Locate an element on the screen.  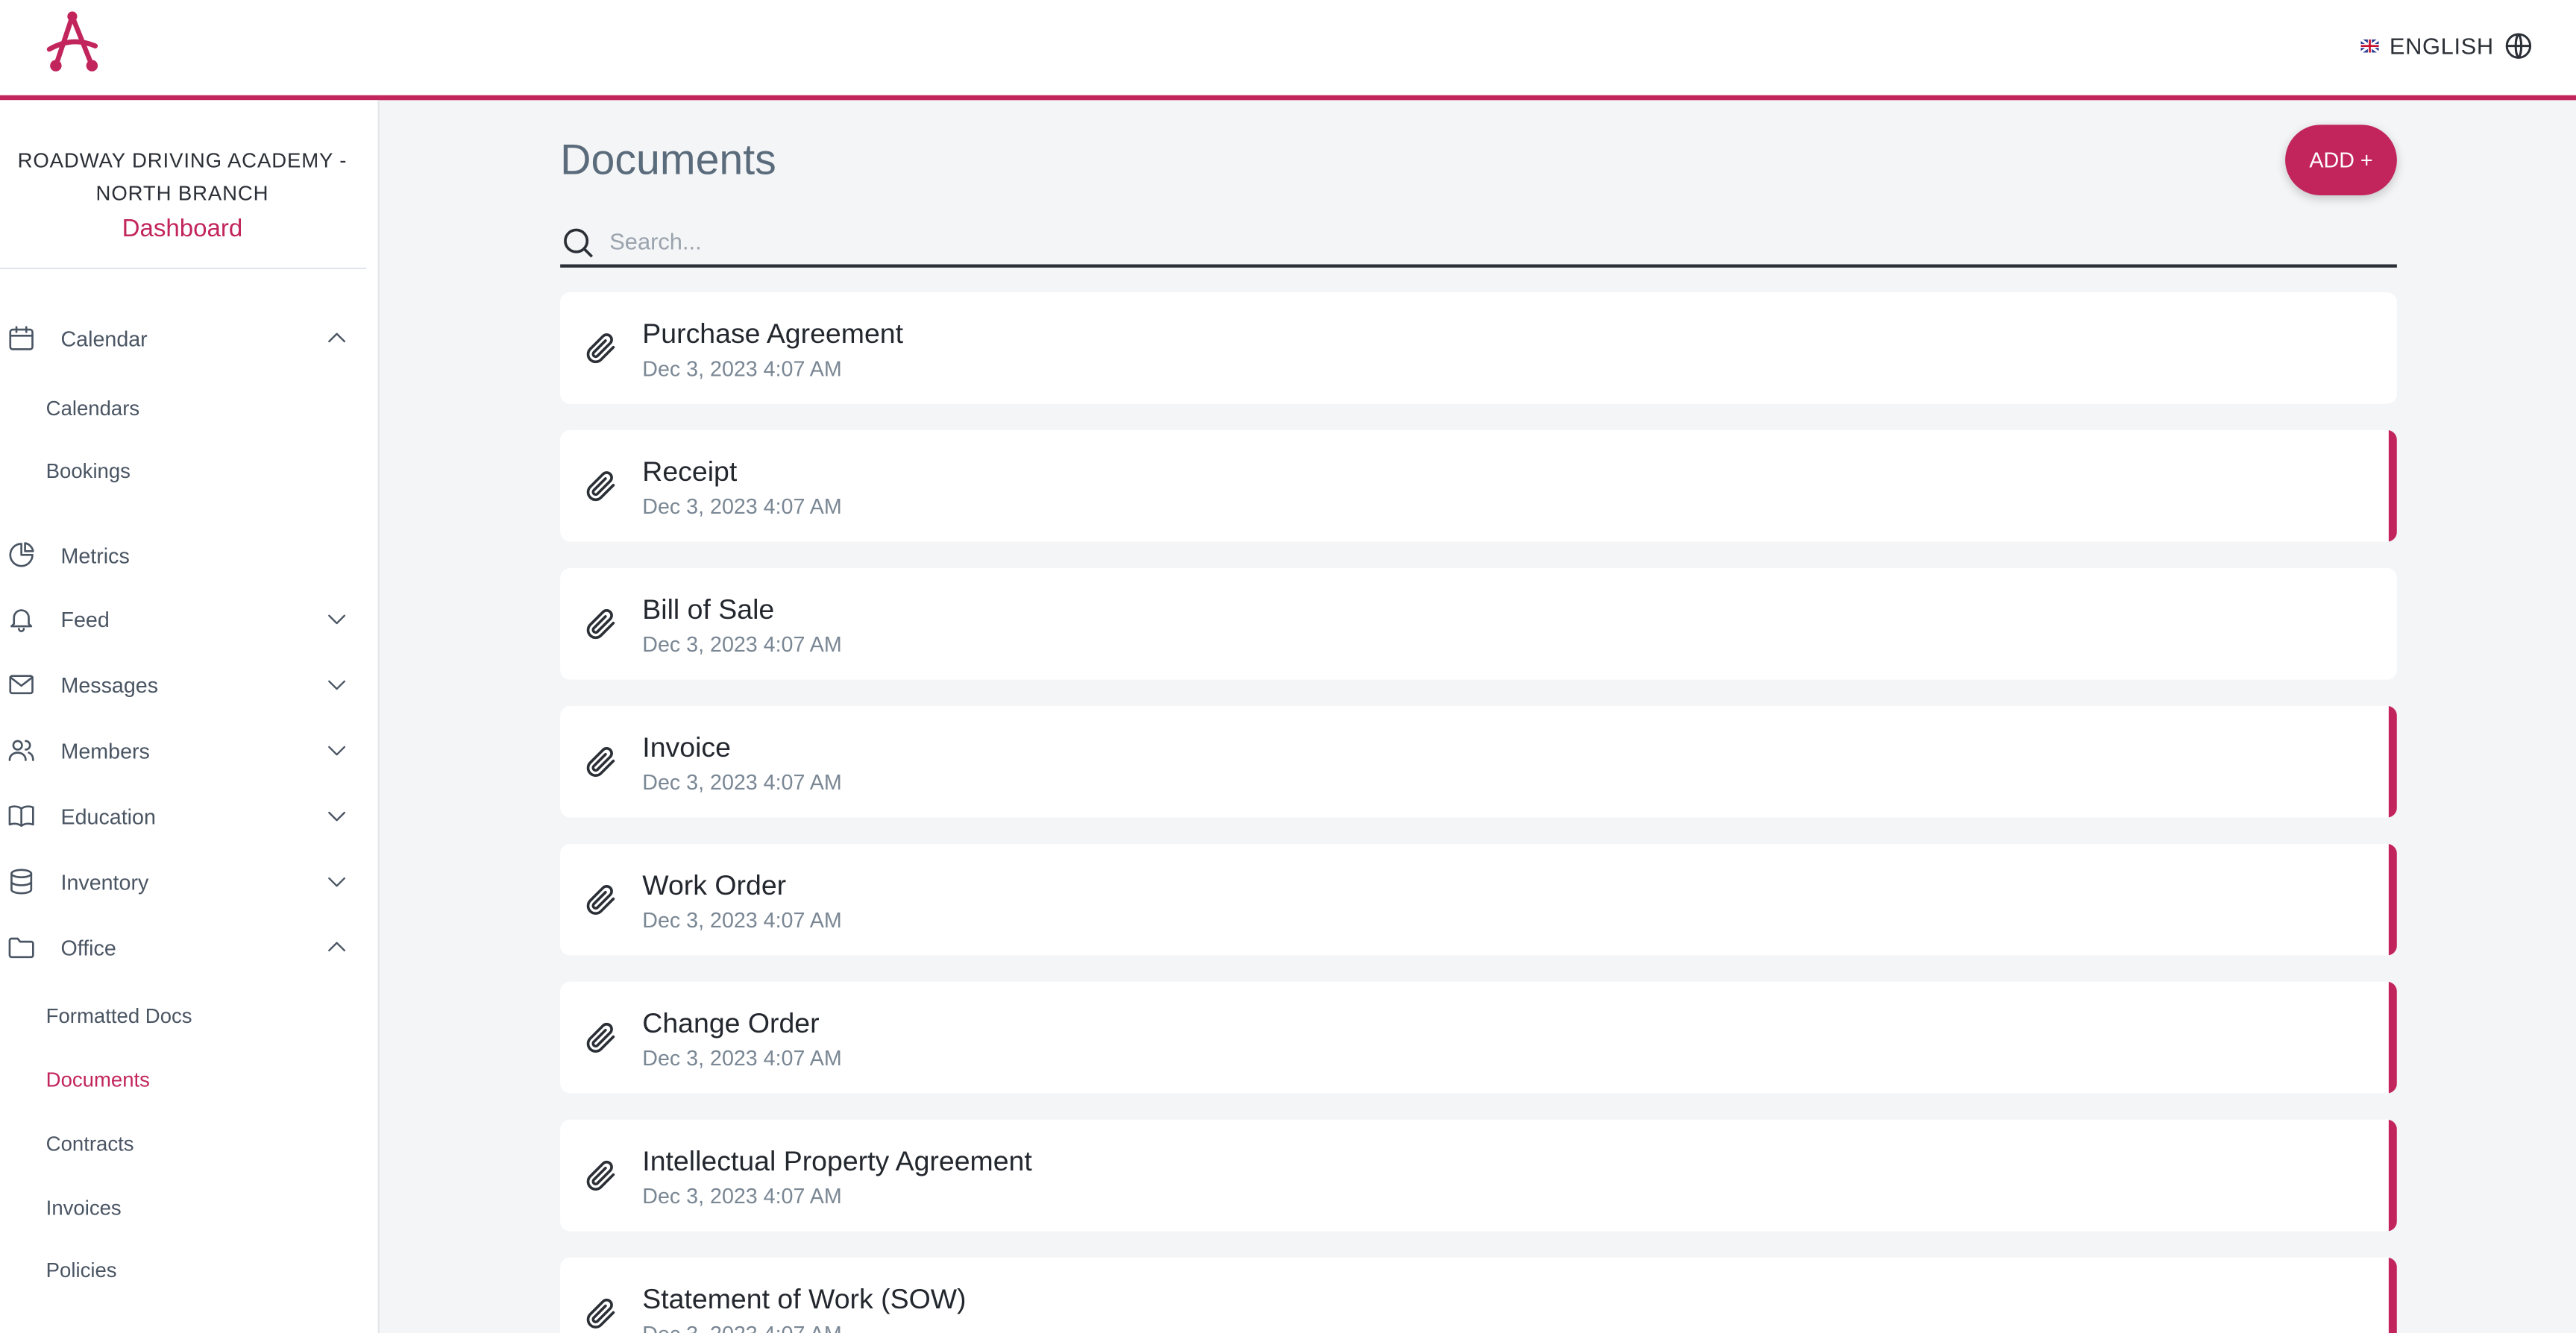
dashboard-link: Dashboard is located at coordinates (183, 229).